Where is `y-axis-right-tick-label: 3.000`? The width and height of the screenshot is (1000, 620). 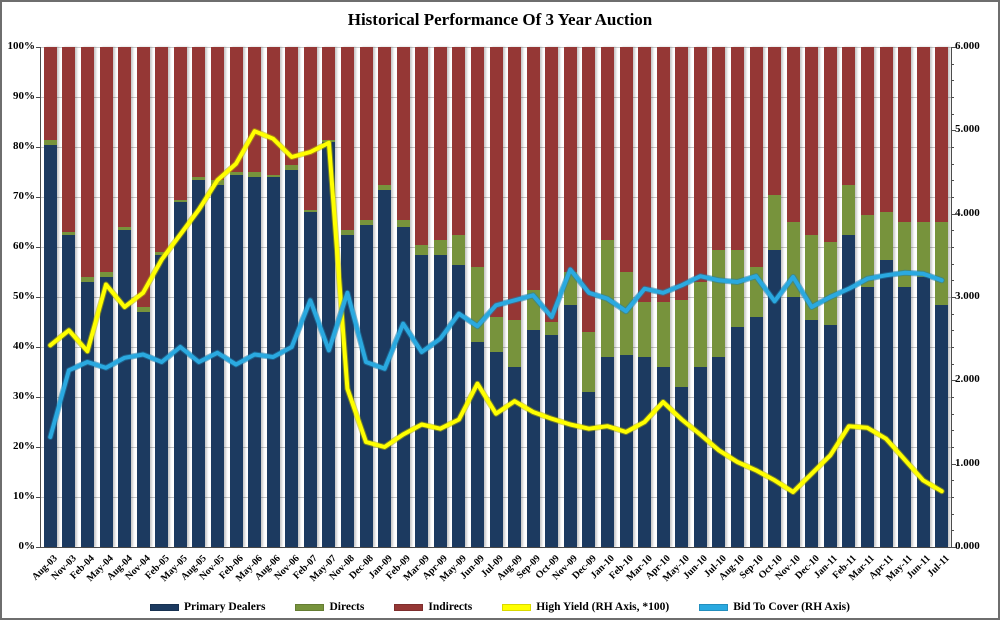 y-axis-right-tick-label: 3.000 is located at coordinates (967, 296).